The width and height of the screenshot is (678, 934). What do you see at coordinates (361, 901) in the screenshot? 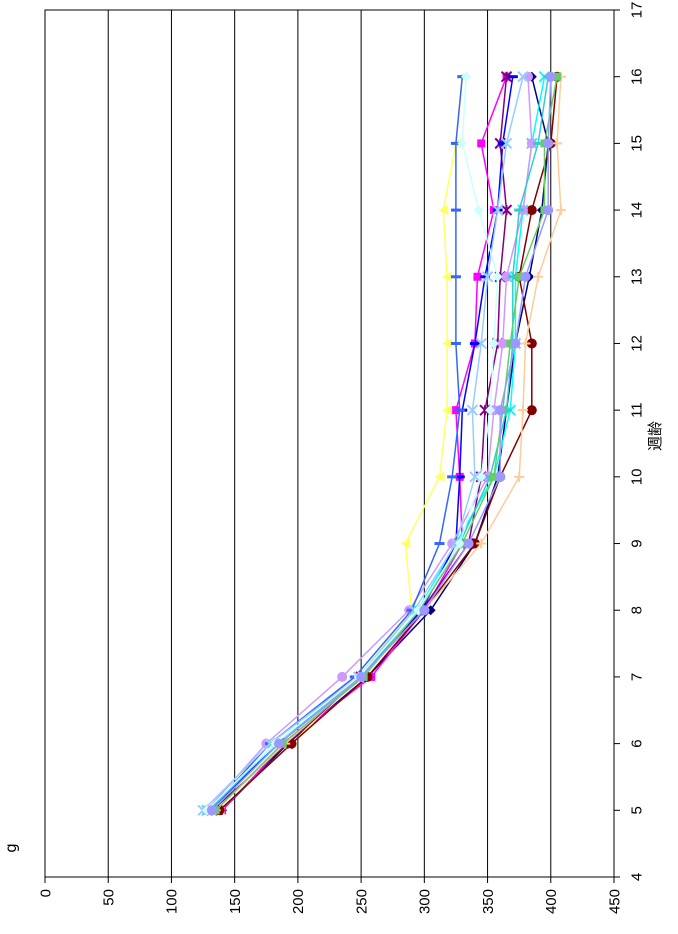
I see `y-tick-label: 250` at bounding box center [361, 901].